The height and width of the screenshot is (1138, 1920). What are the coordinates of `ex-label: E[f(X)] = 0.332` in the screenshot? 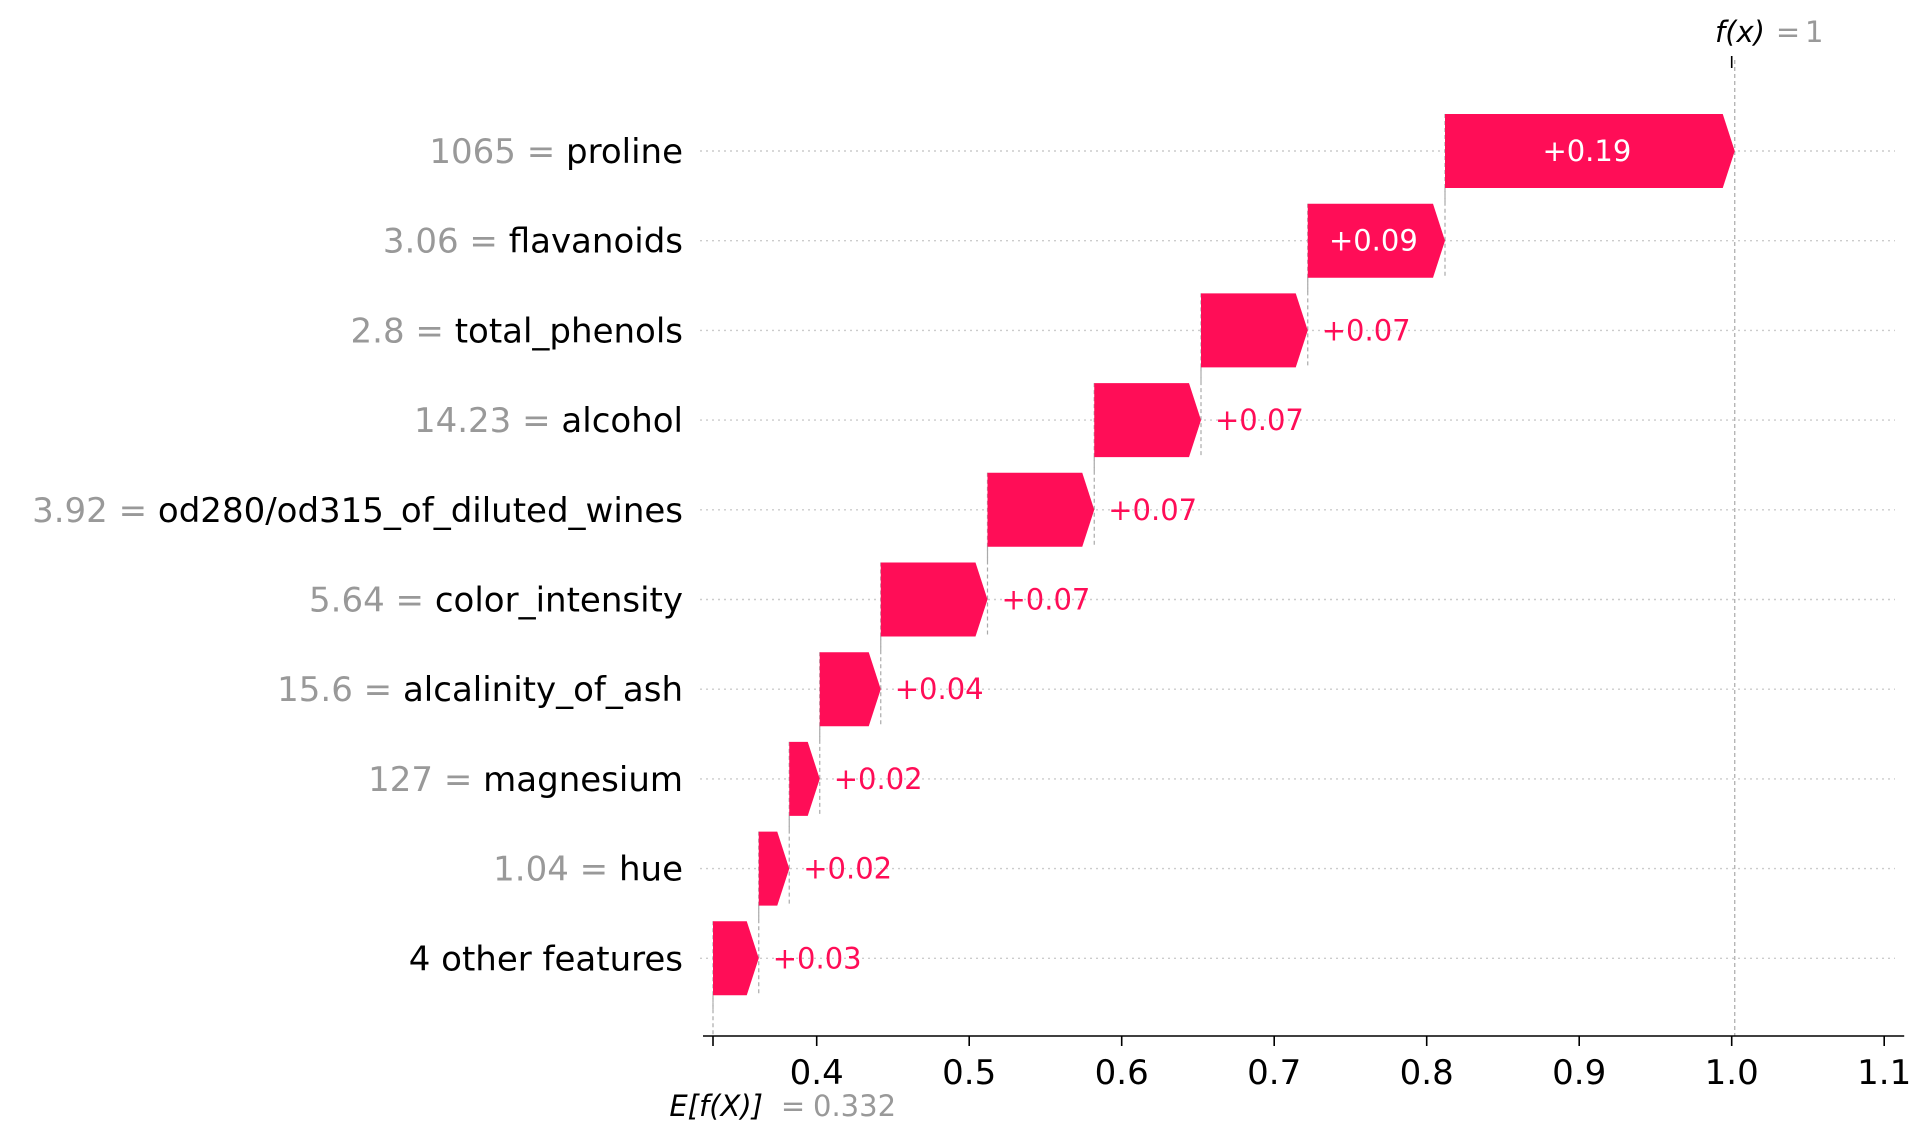 It's located at (782, 1106).